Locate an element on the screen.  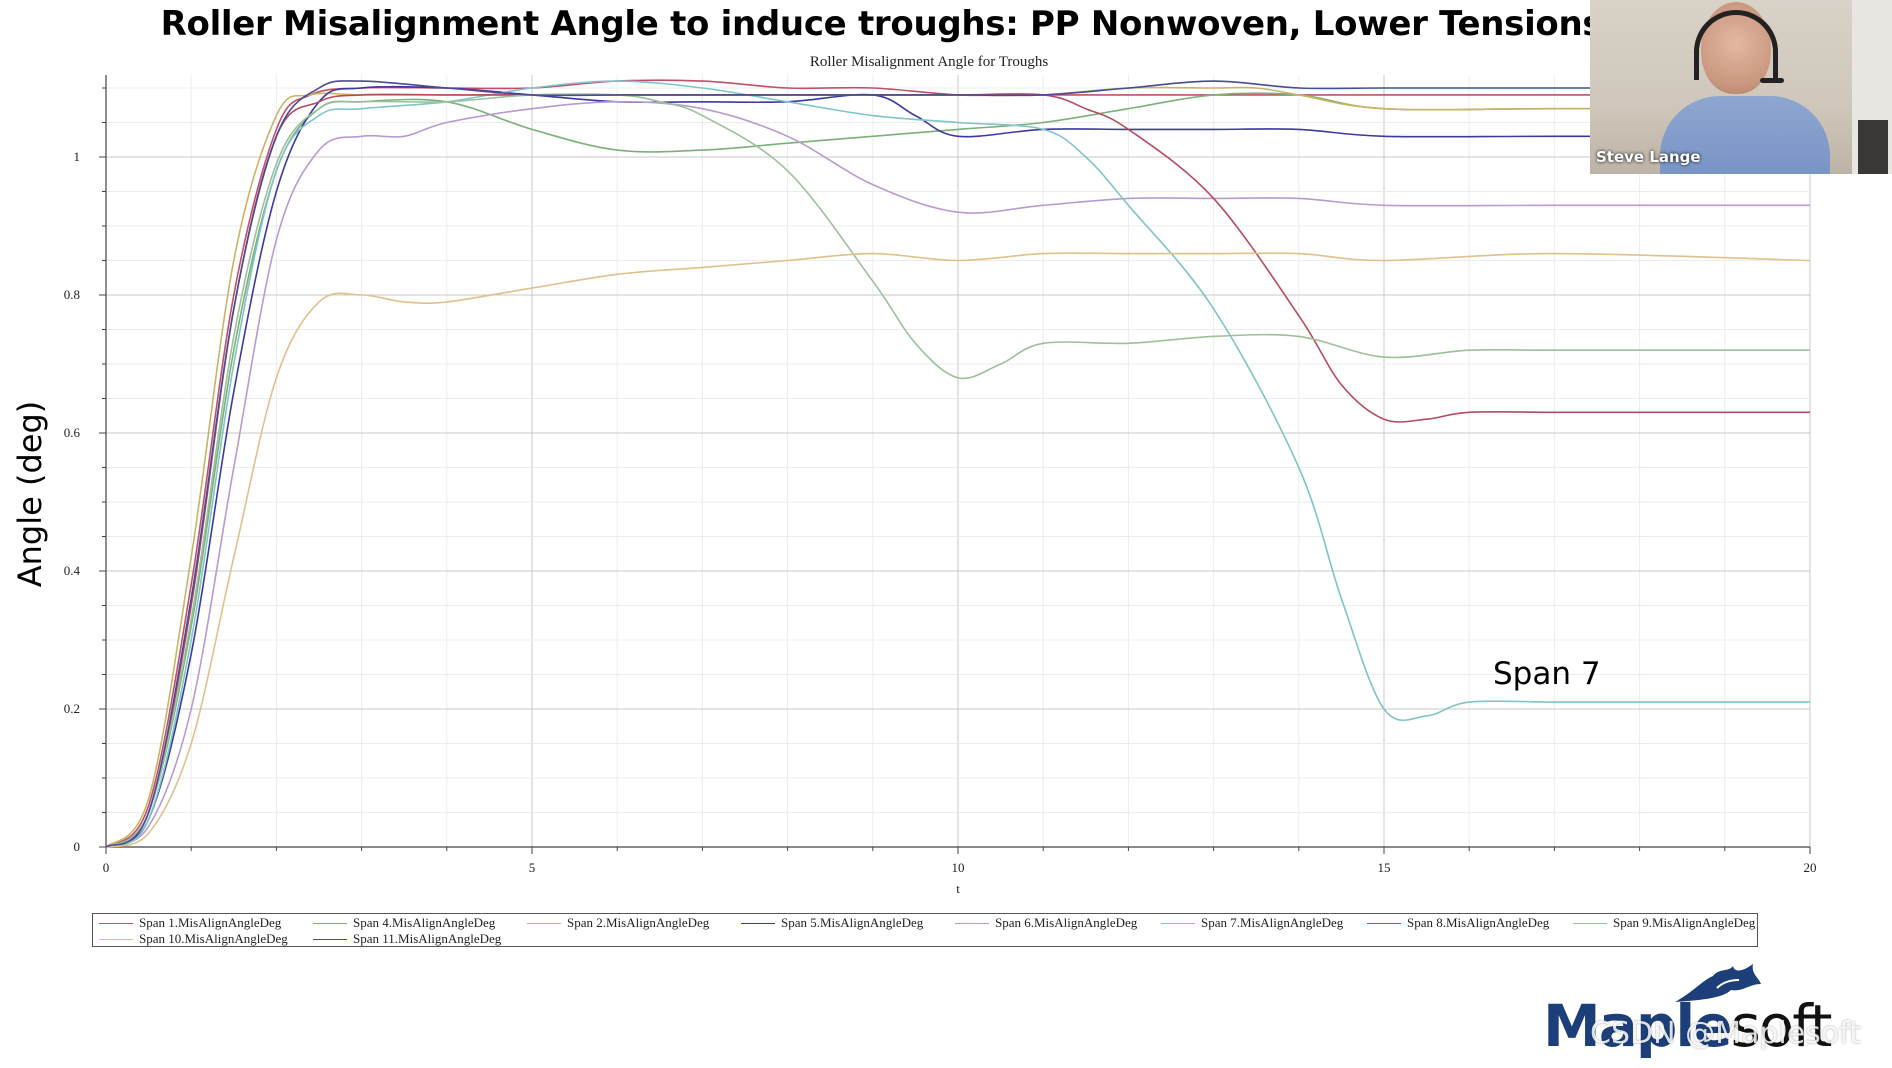
maplesoft-logo: Maplesoft is located at coordinates (1687, 1012).